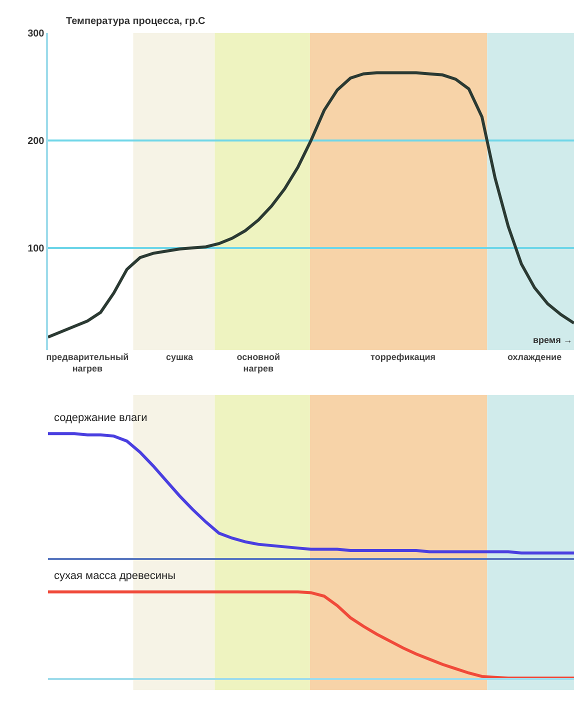  What do you see at coordinates (115, 576) in the screenshot?
I see `series-label: сухая масса древесины` at bounding box center [115, 576].